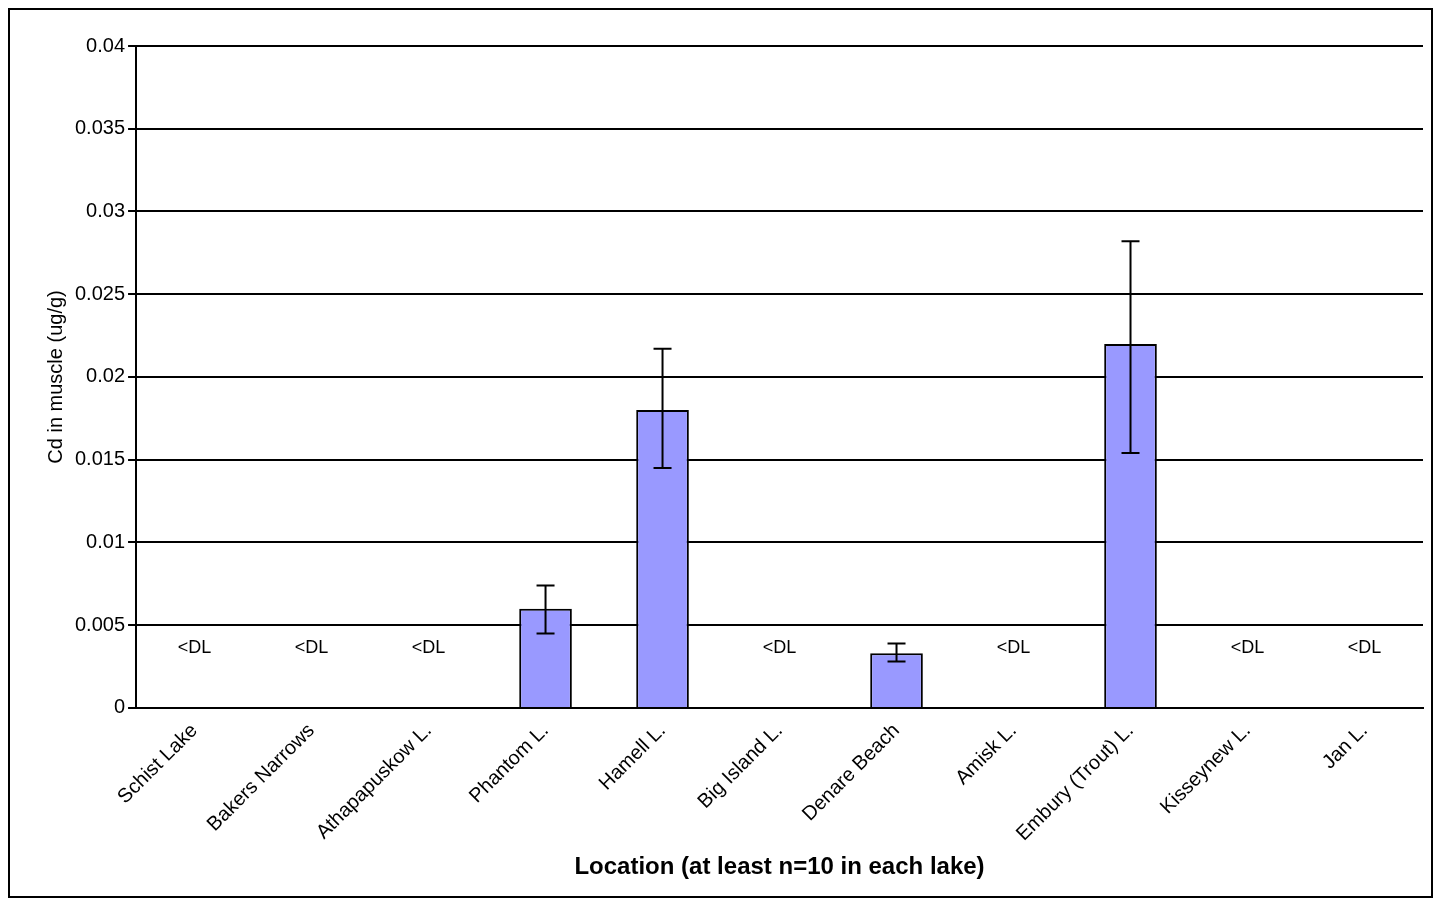 The width and height of the screenshot is (1437, 901). I want to click on y-tick-label: 0.02, so click(106, 375).